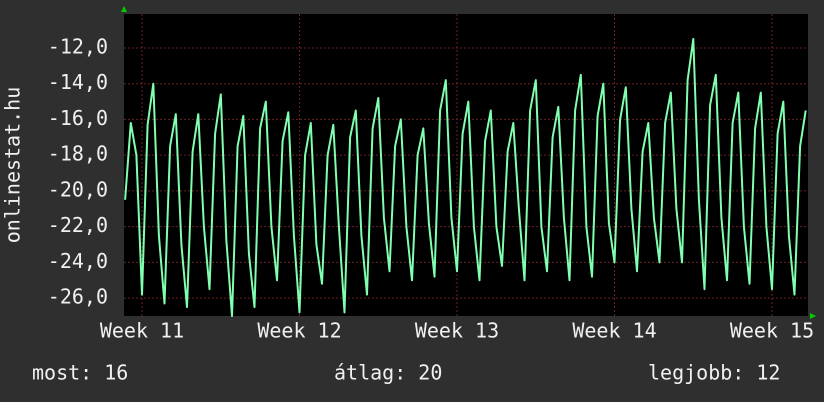  Describe the element at coordinates (78, 297) in the screenshot. I see `y-tick-label: -26,0` at that location.